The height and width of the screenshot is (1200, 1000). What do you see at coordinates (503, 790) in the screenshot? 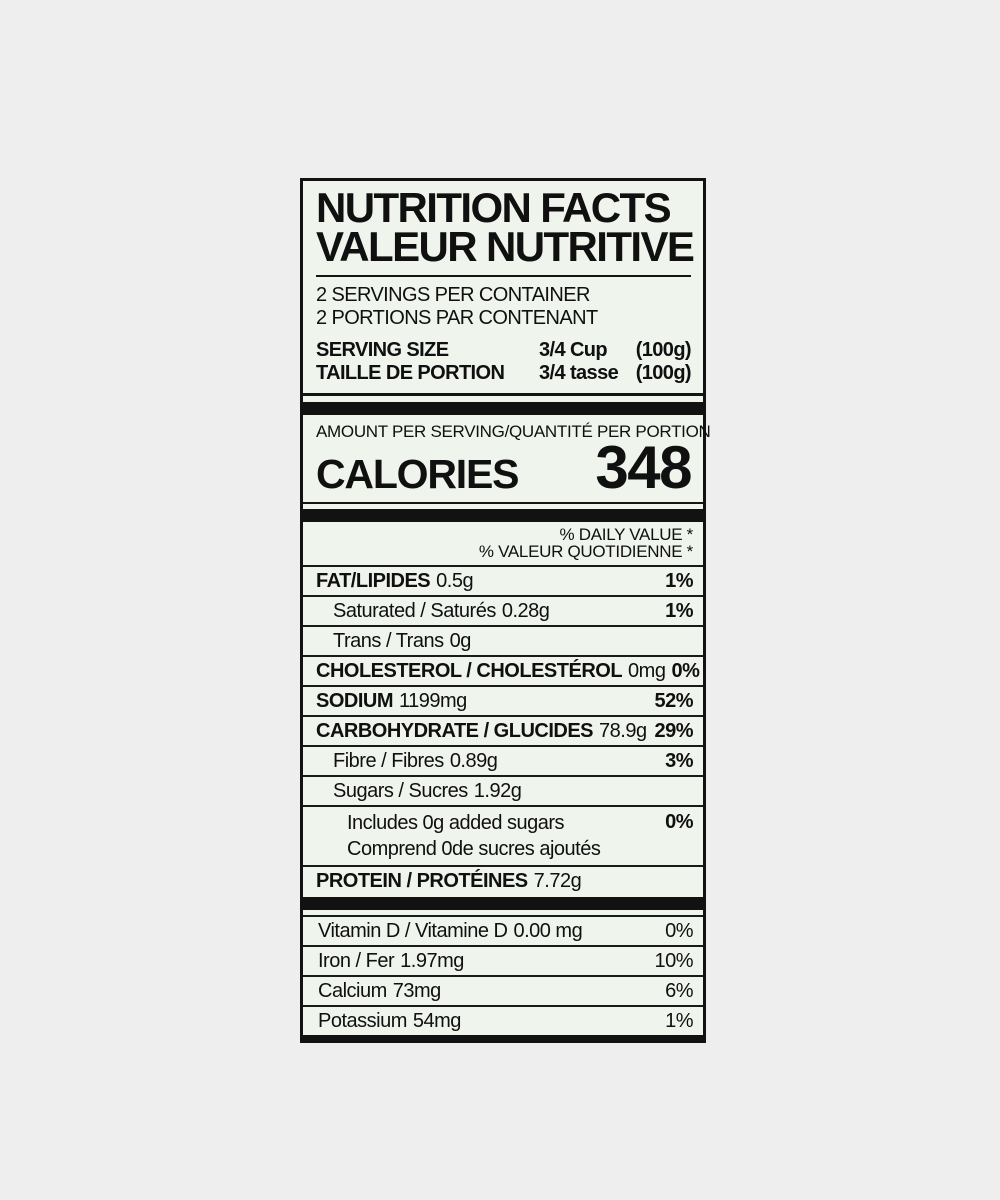
I see `nutrient-row-sugars: Sugars / Sucres 1.92g` at bounding box center [503, 790].